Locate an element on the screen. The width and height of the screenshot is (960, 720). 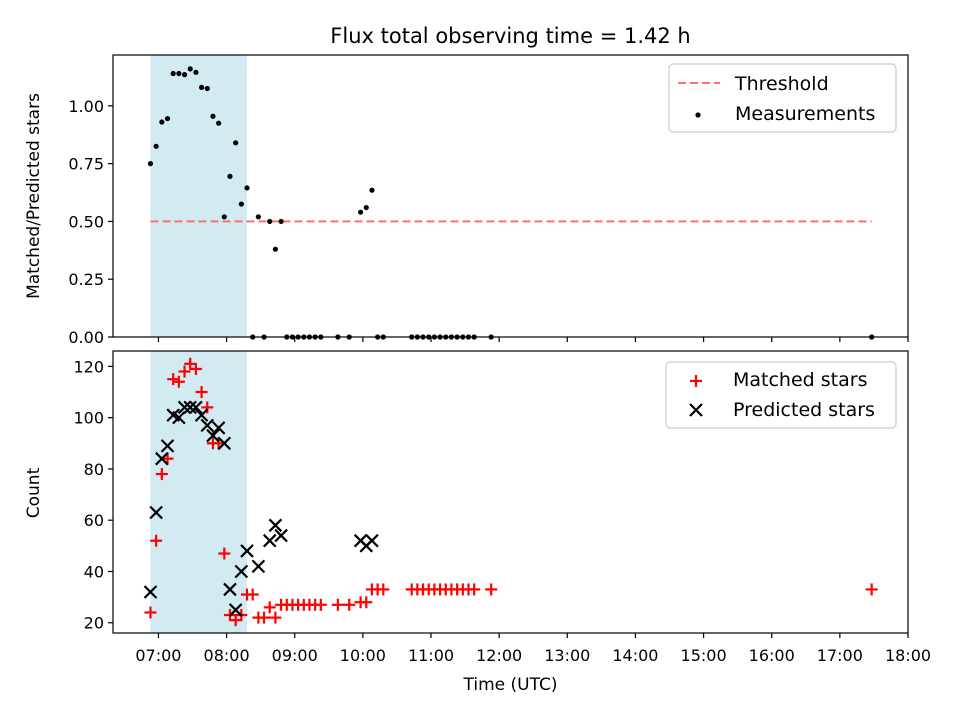
x-tick-label: 08:00 is located at coordinates (227, 655).